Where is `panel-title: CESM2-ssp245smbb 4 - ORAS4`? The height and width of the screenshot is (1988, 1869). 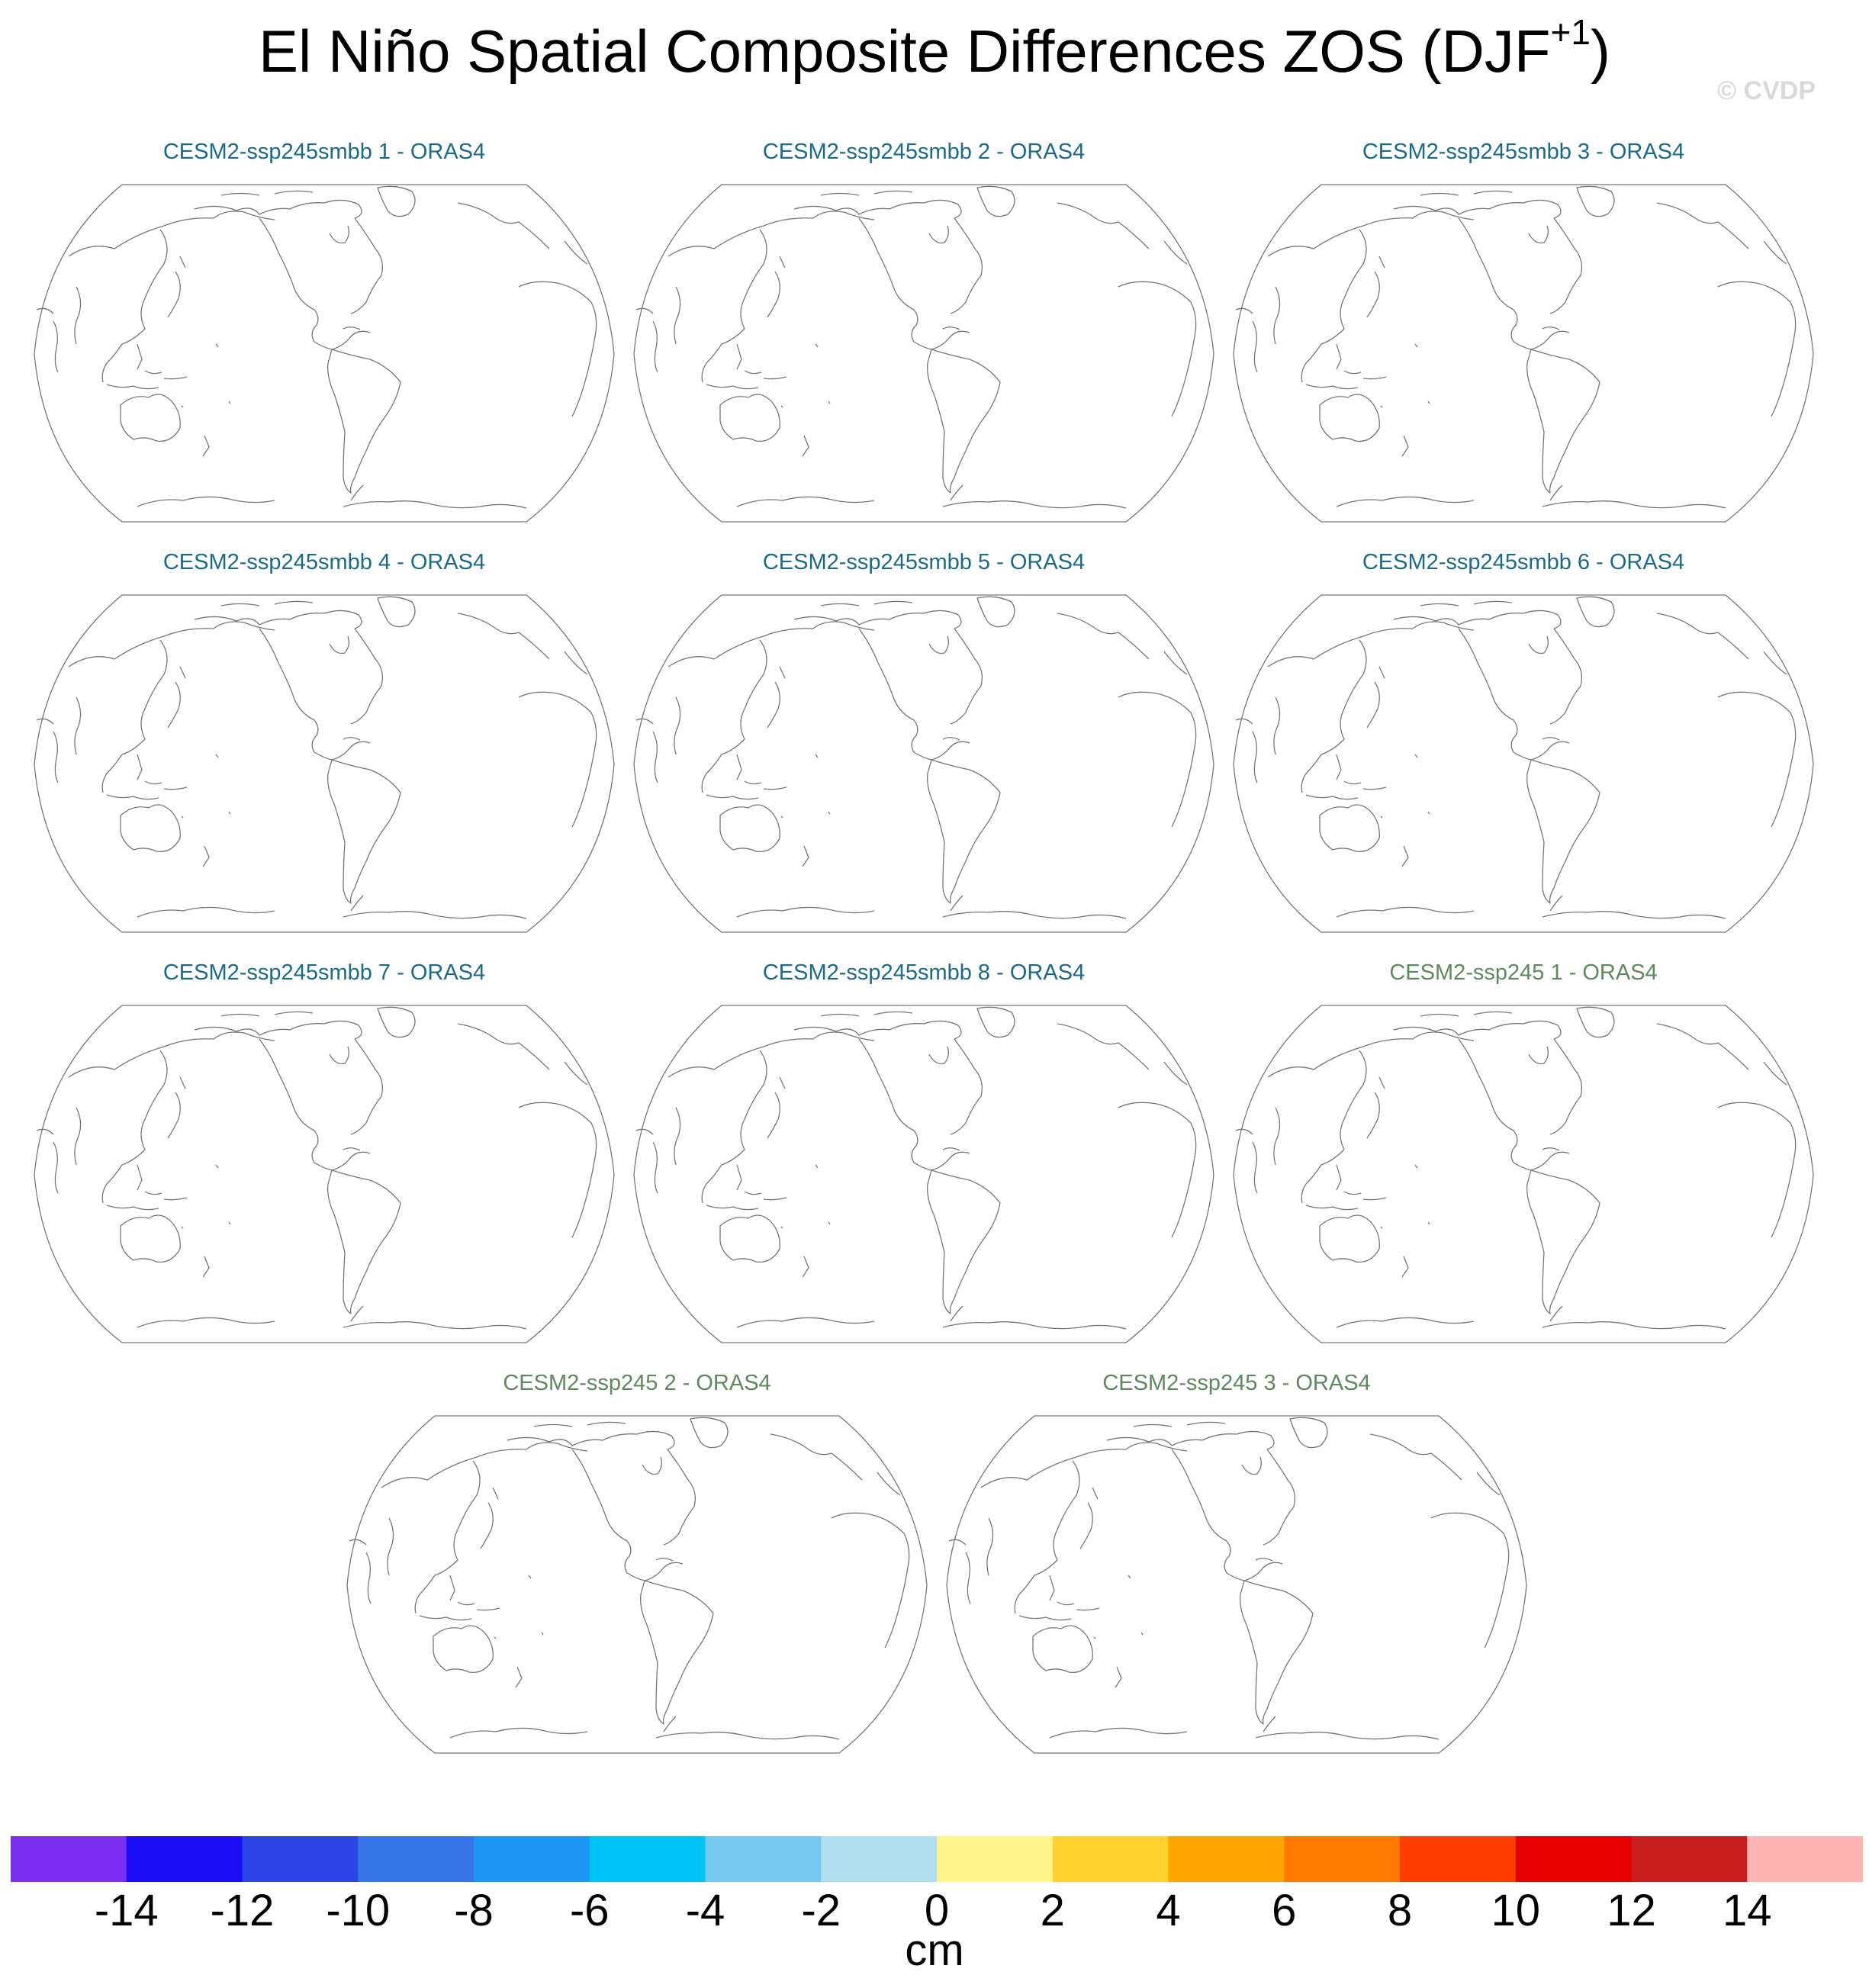 panel-title: CESM2-ssp245smbb 4 - ORAS4 is located at coordinates (324, 562).